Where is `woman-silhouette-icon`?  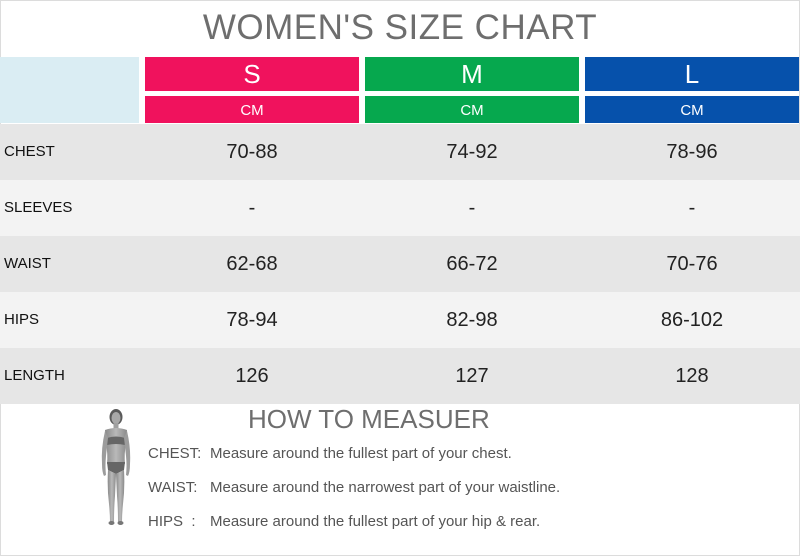
woman-silhouette-icon is located at coordinates (116, 467).